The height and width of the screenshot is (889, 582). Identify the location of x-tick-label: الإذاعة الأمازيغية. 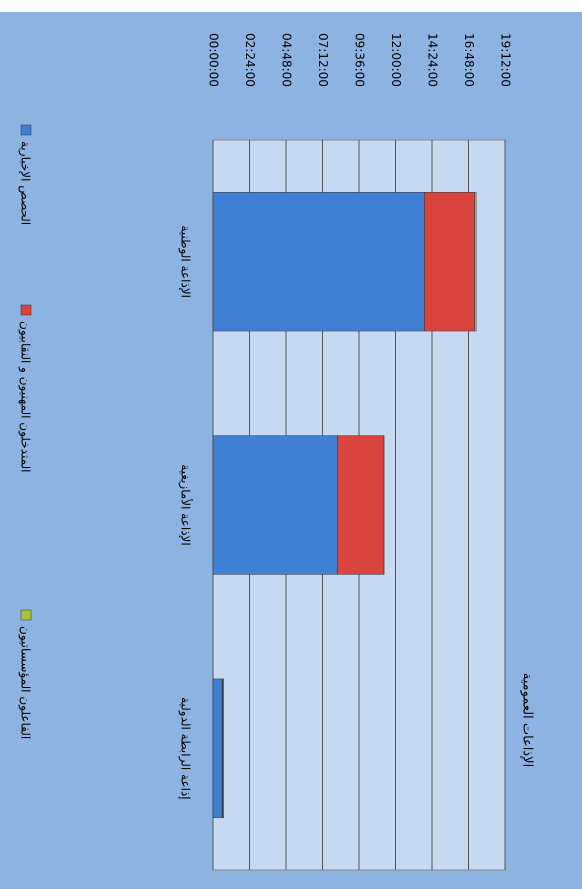
(186, 505).